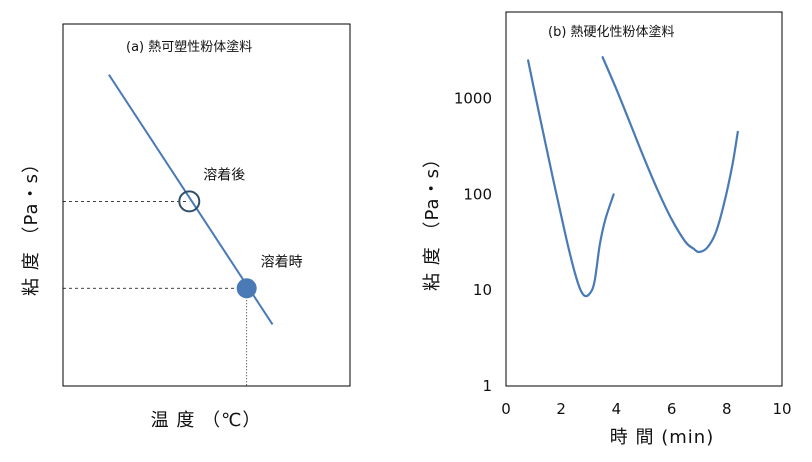  Describe the element at coordinates (482, 290) in the screenshot. I see `panel-b-ytick-label: 10` at that location.